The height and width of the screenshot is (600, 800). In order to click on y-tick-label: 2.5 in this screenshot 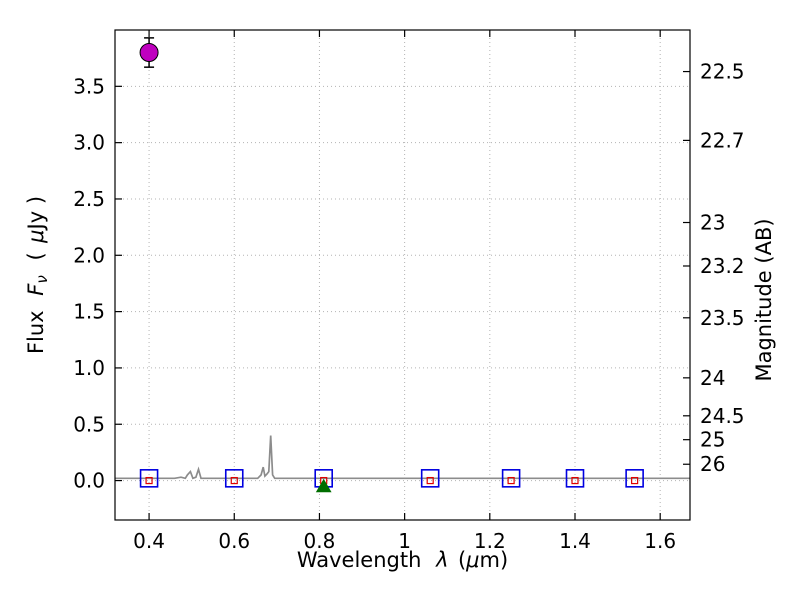, I will do `click(89, 199)`.